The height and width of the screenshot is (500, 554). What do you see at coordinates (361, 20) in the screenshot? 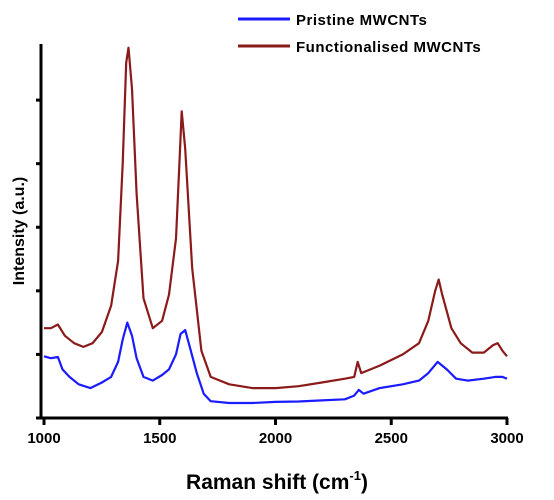
I see `legend-label-pristine: Pristine MWCNTs` at bounding box center [361, 20].